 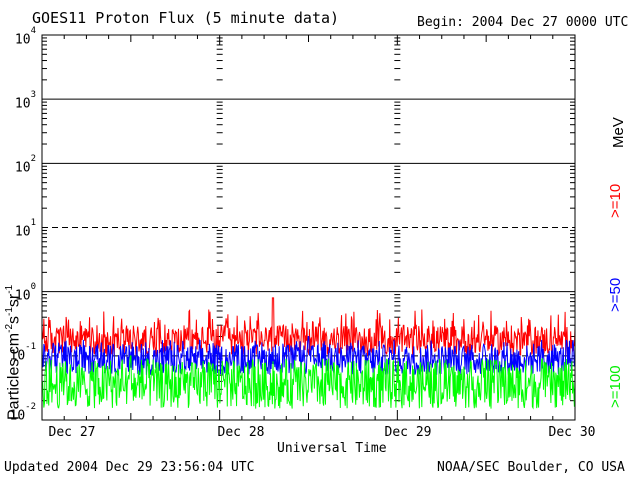 I want to click on y-tick-label: 10⁰, so click(x=25, y=293).